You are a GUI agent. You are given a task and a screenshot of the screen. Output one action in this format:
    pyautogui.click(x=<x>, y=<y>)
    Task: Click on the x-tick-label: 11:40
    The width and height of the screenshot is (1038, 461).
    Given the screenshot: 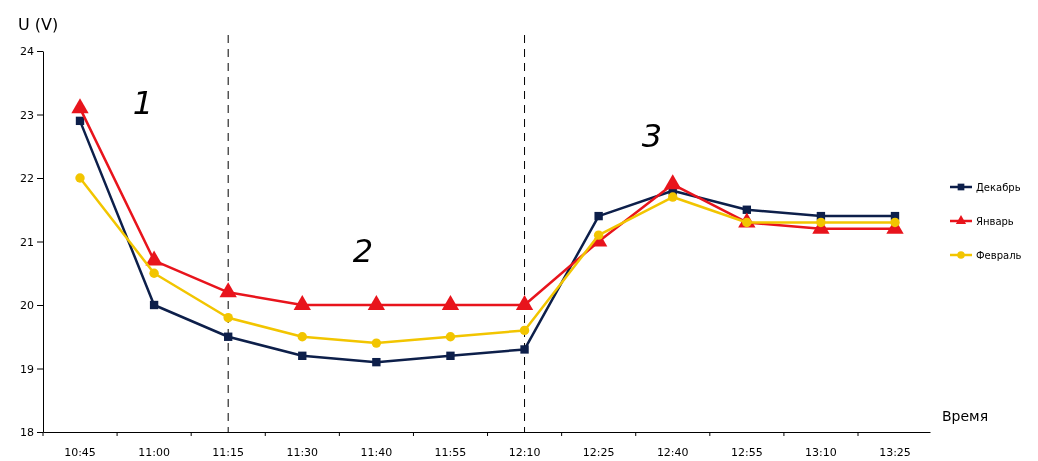 What is the action you would take?
    pyautogui.click(x=376, y=452)
    